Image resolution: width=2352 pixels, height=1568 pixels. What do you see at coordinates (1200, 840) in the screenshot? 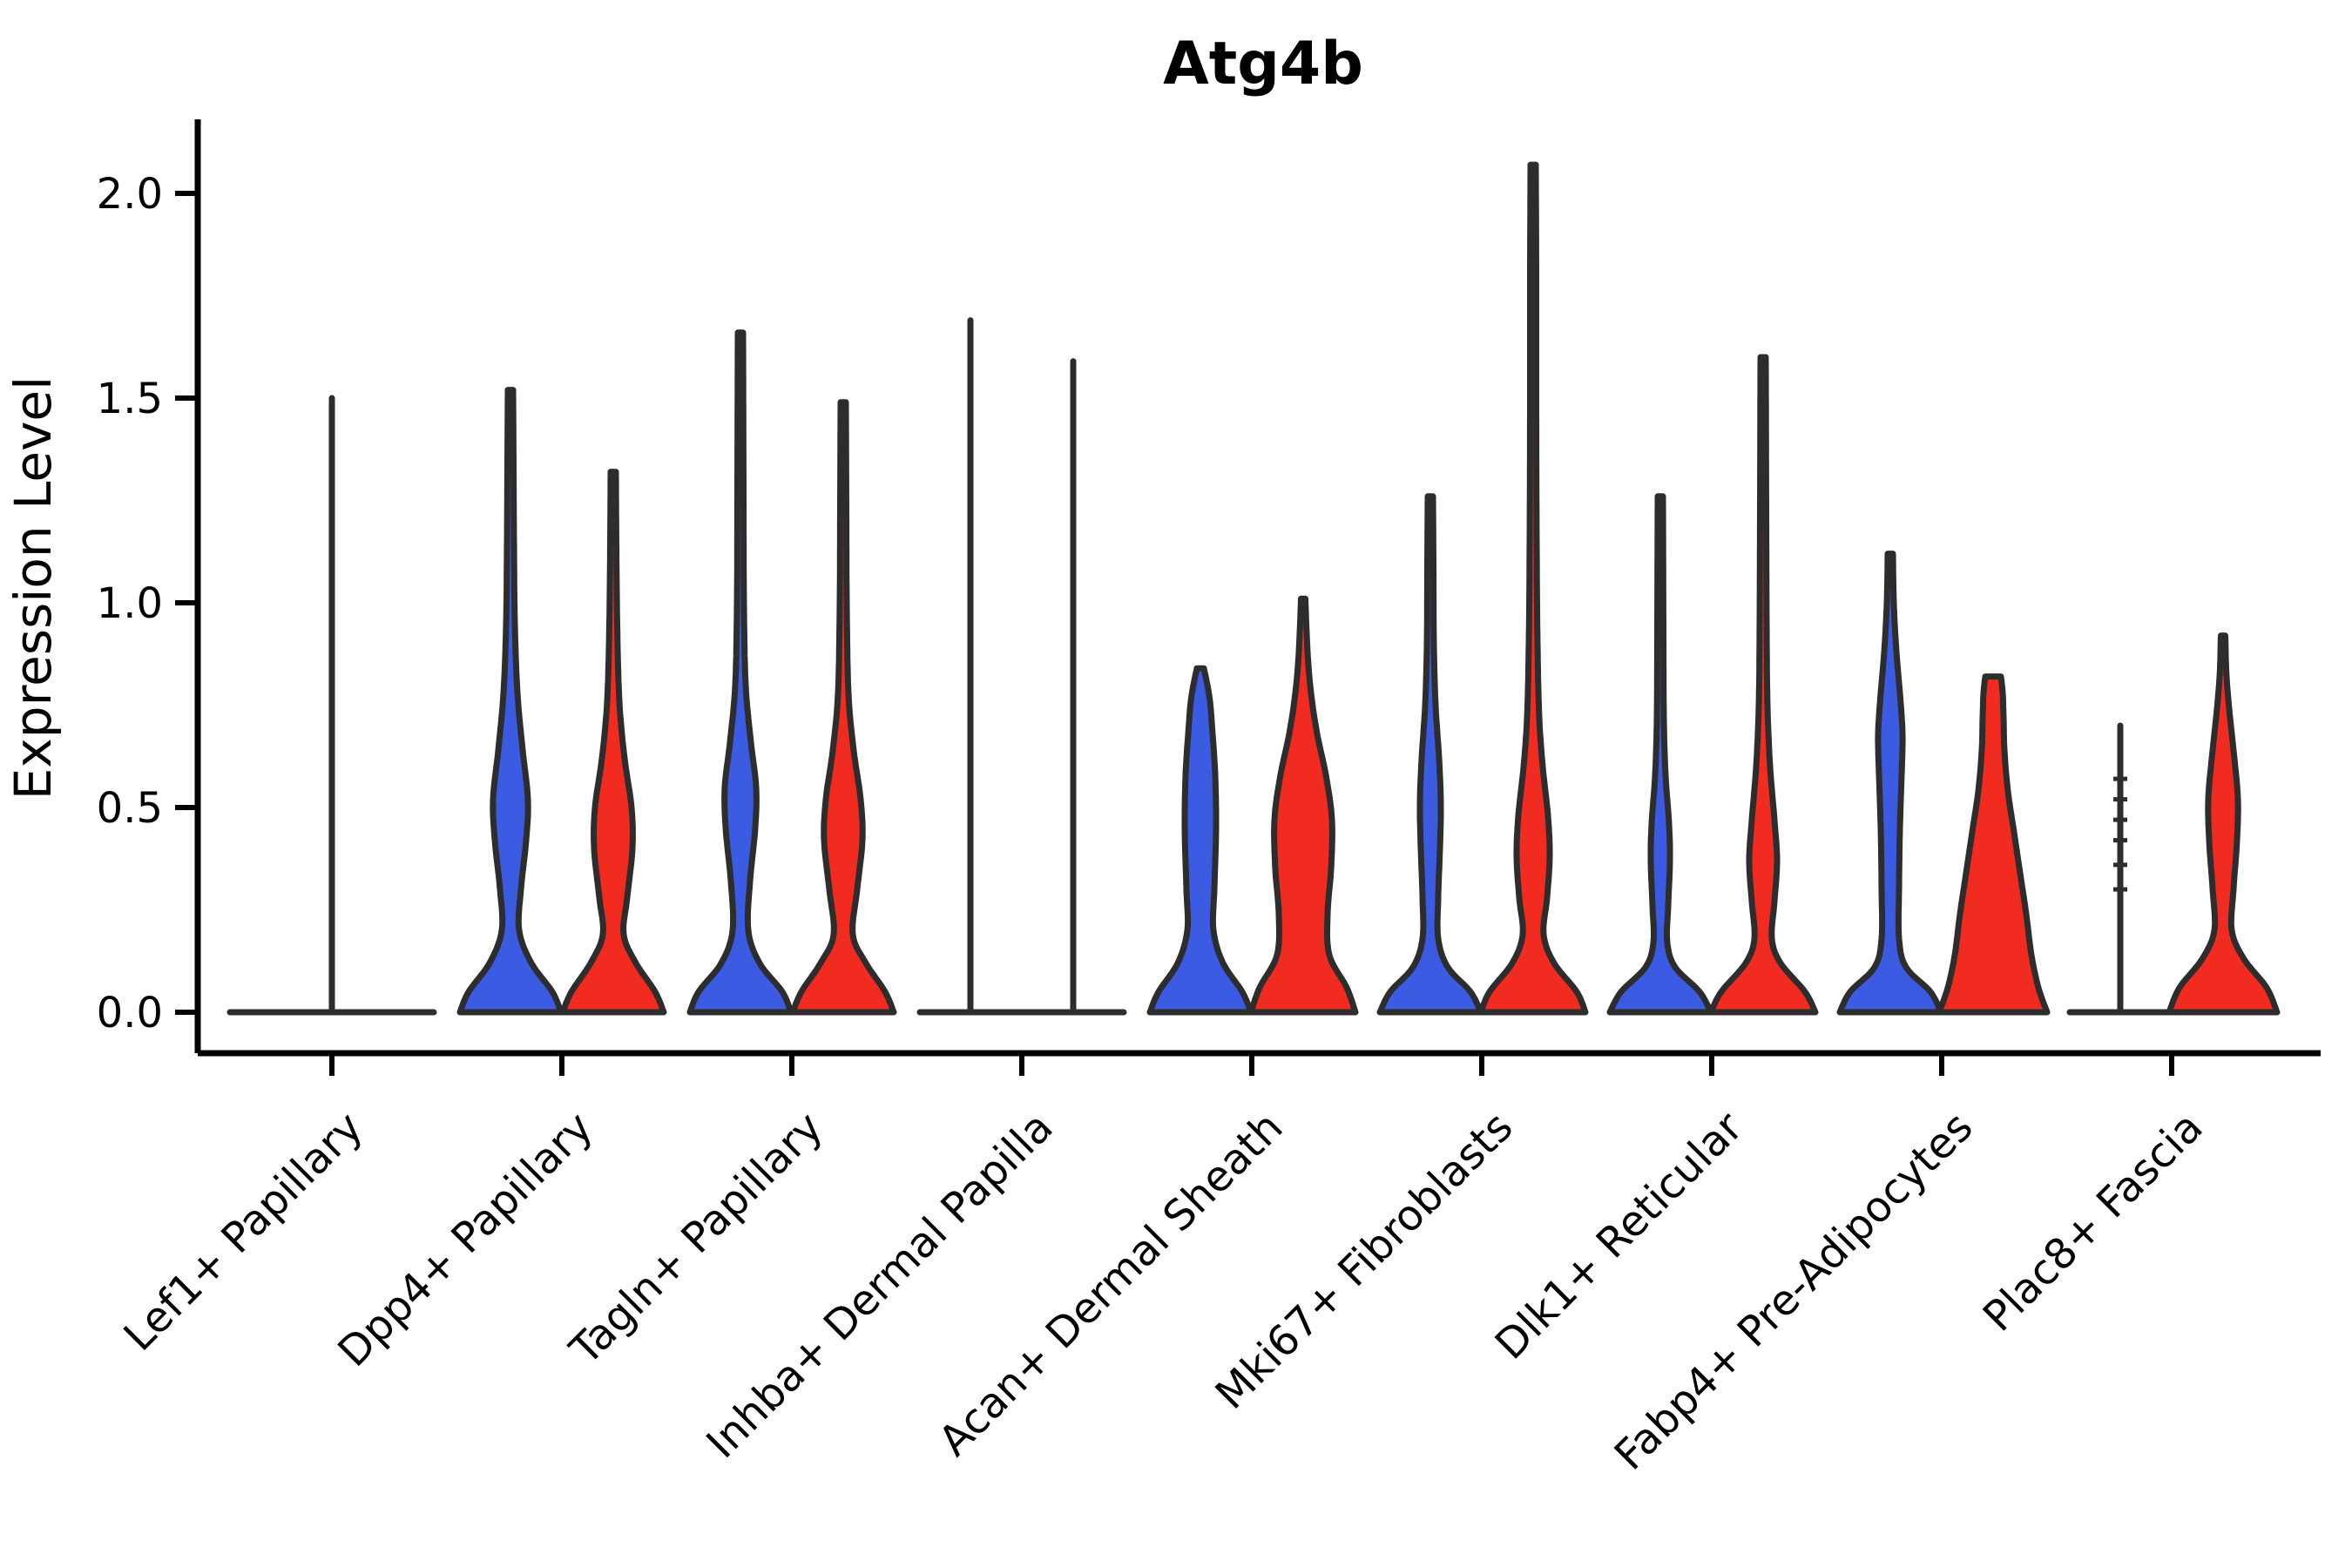
I see `violin-blue-cat4` at bounding box center [1200, 840].